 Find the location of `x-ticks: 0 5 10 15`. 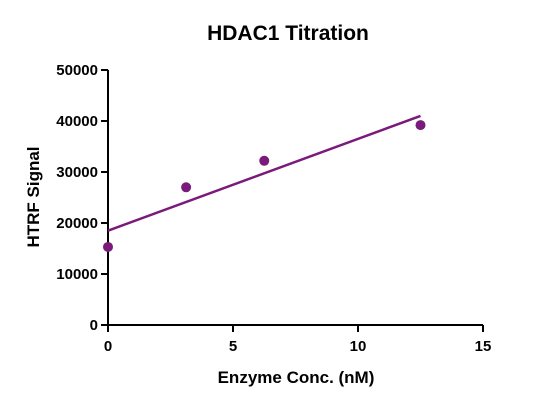

x-ticks: 0 5 10 15 is located at coordinates (298, 340).